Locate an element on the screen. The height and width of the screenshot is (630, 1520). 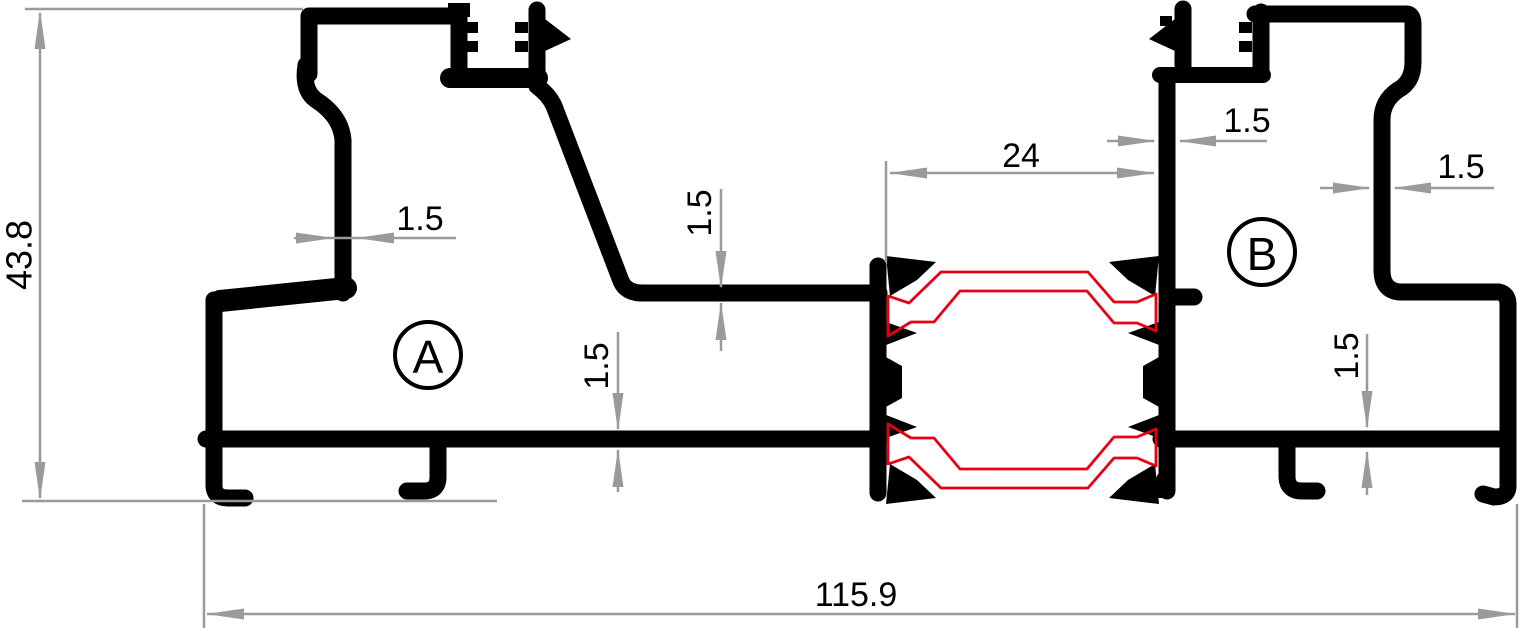
section-b-circle is located at coordinates (1262, 252).